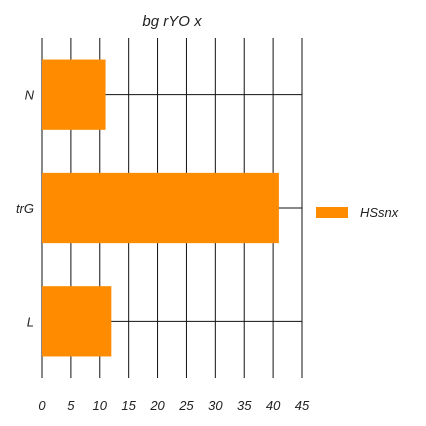 The image size is (426, 426). Describe the element at coordinates (77, 321) in the screenshot. I see `bar-L` at that location.